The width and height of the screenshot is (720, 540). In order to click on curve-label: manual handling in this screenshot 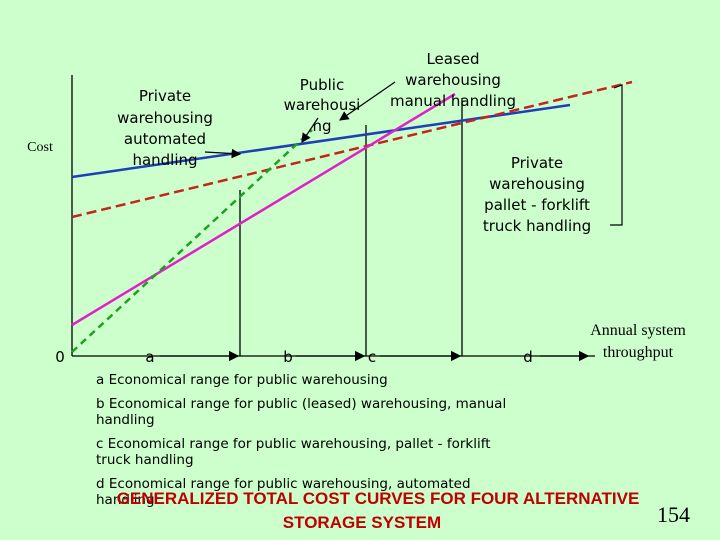, I will do `click(453, 101)`.